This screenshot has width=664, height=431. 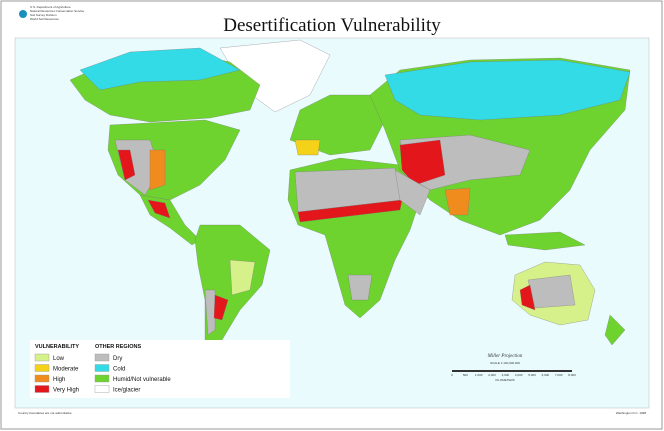 I want to click on scale-bar, so click(x=512, y=371).